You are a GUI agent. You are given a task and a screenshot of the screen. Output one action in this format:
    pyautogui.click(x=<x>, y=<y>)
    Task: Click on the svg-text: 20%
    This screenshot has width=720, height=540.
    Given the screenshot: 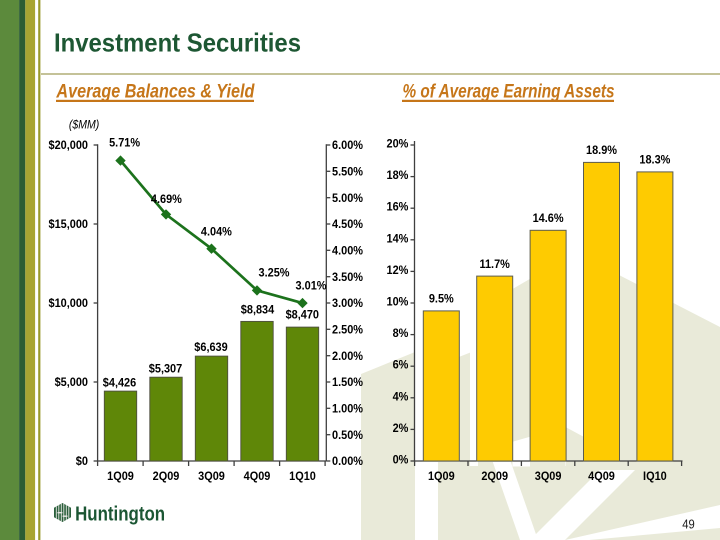 What is the action you would take?
    pyautogui.click(x=398, y=144)
    